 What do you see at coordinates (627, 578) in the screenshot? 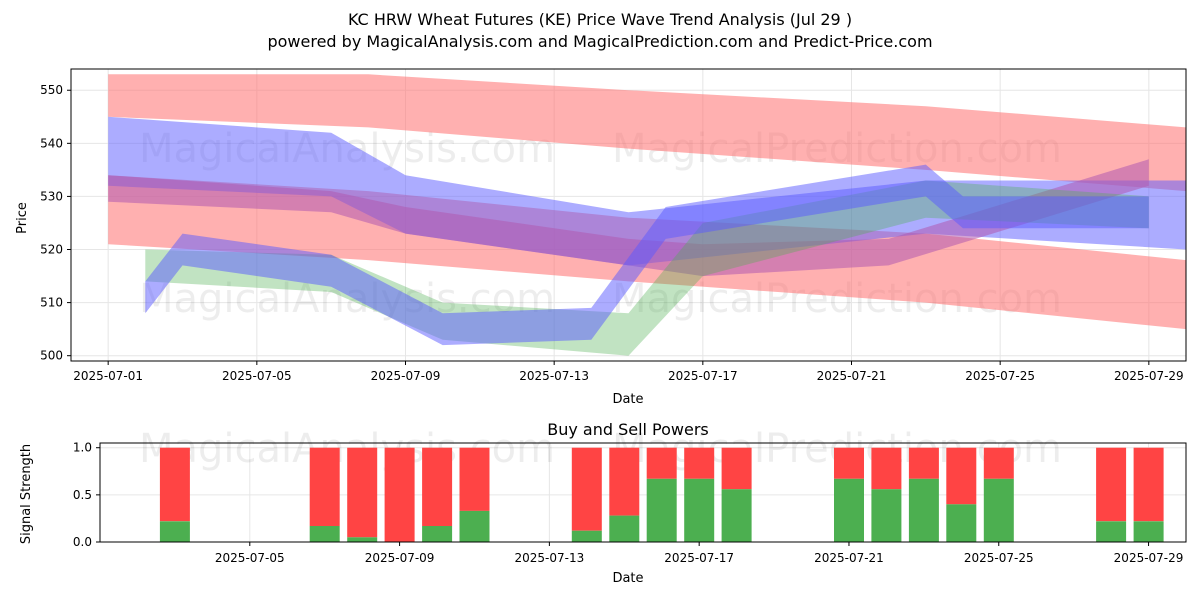
I see `signal-x-label: Date` at bounding box center [627, 578].